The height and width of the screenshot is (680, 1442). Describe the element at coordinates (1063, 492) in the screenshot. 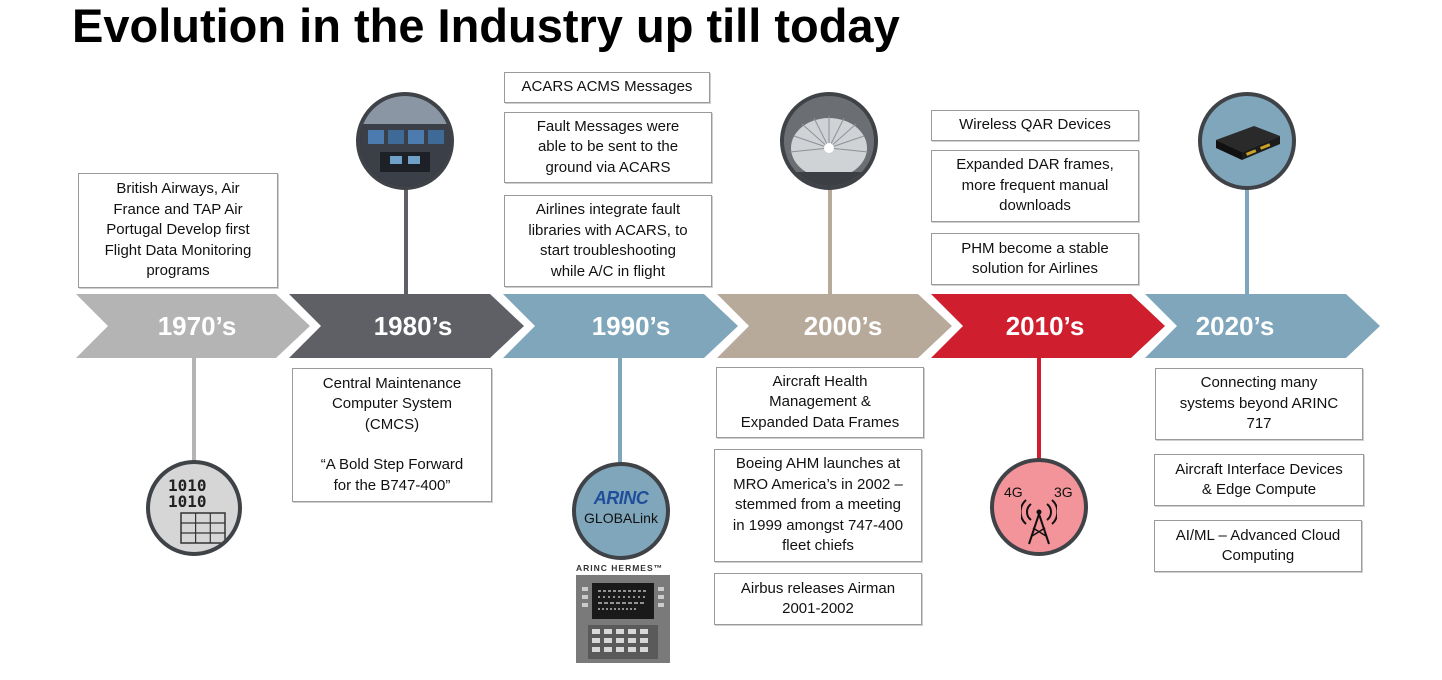

I see `net-3g-label: 3G` at that location.